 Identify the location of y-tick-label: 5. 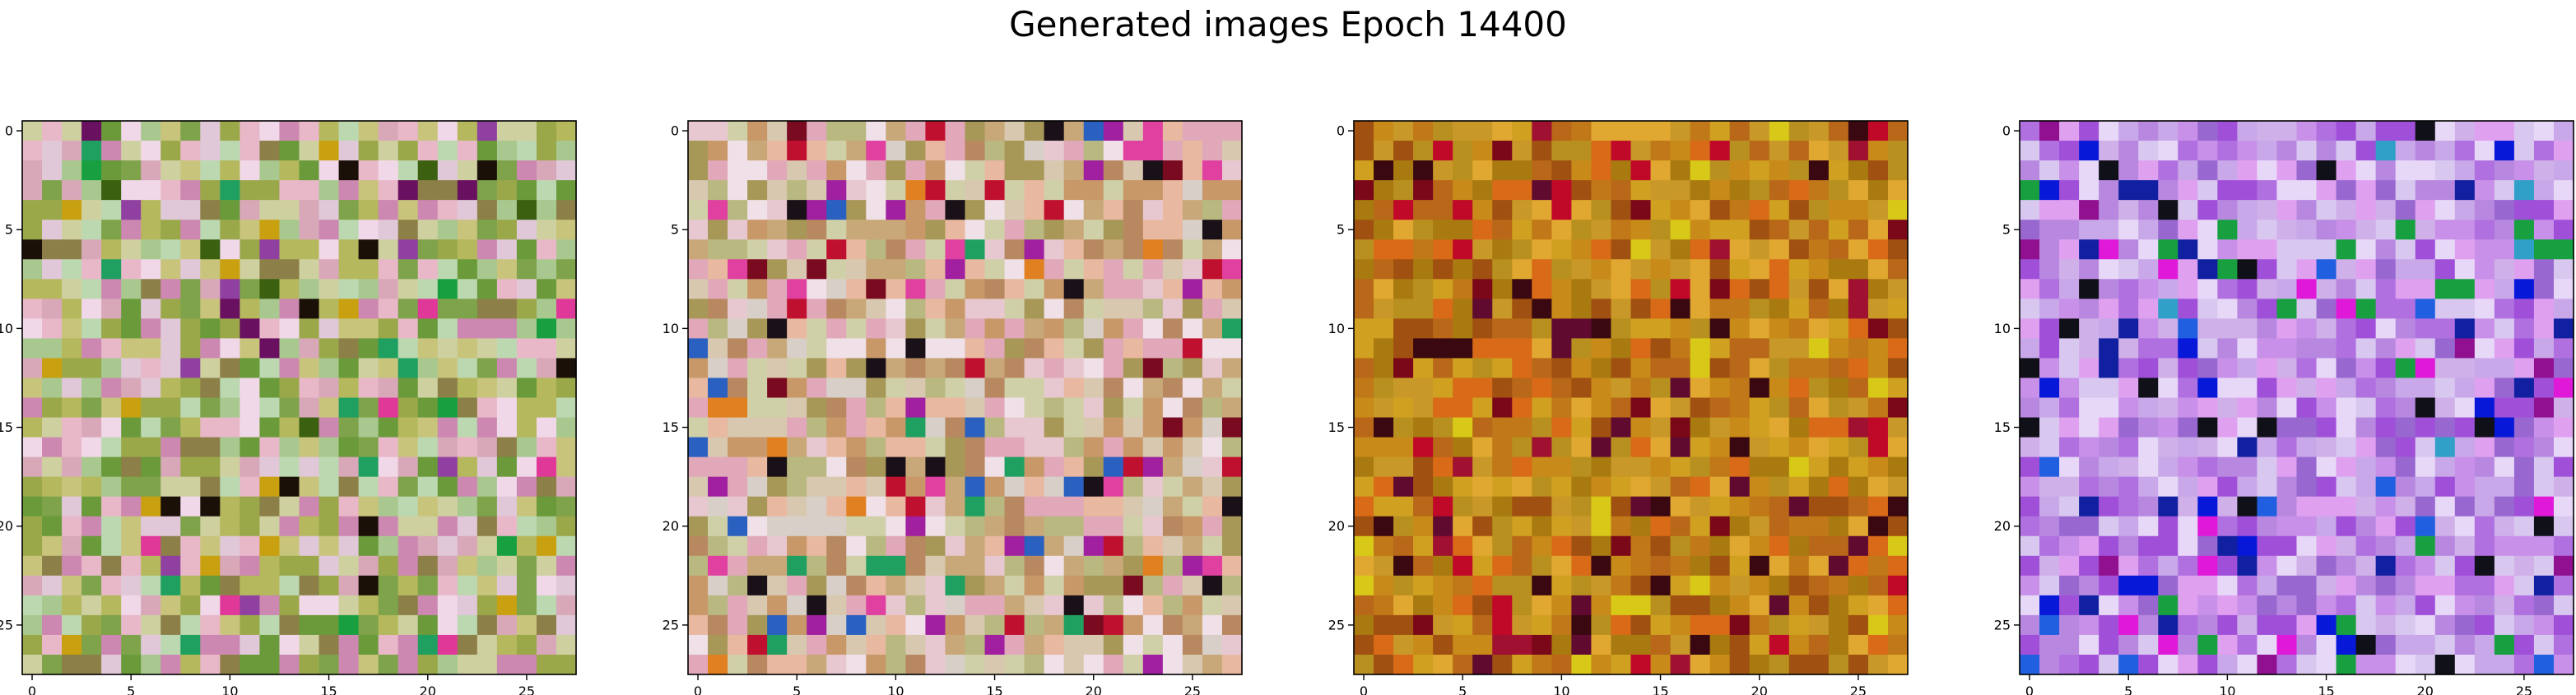
(2006, 230).